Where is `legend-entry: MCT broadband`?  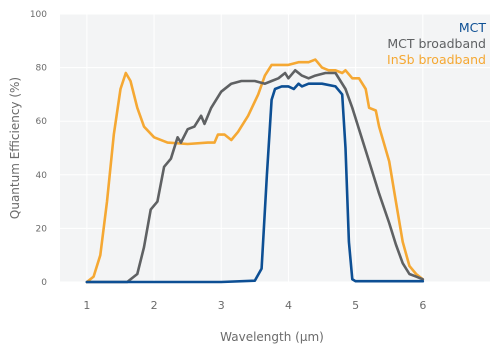
legend-entry: MCT broadband is located at coordinates (436, 43).